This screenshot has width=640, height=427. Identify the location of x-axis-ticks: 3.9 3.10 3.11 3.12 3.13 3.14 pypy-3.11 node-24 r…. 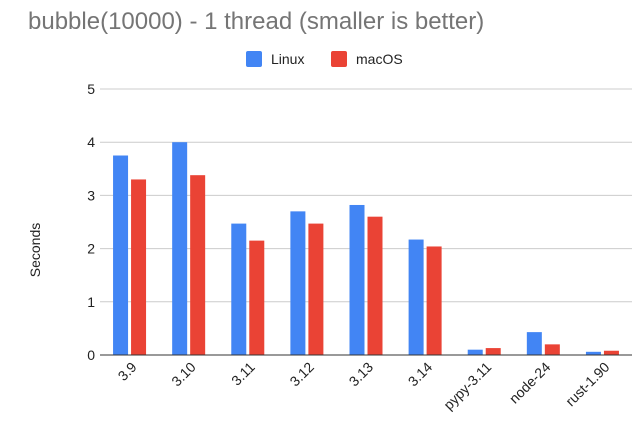
(364, 386).